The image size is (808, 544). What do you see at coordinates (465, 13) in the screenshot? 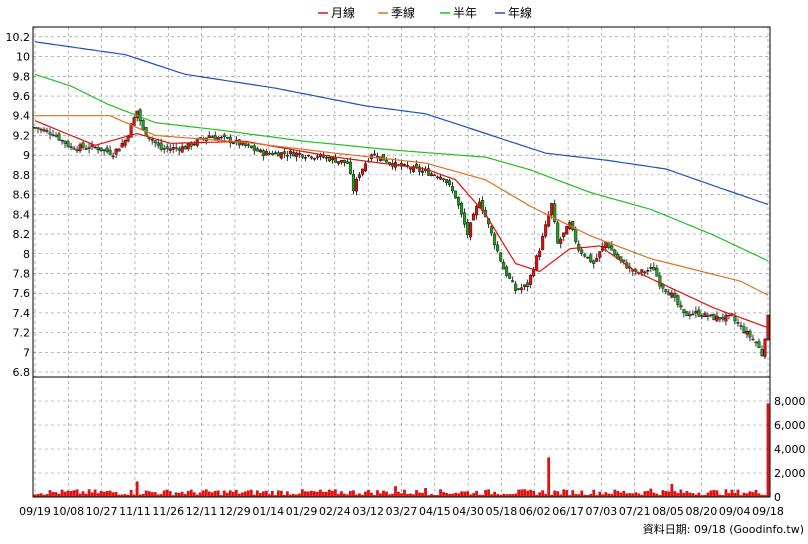
I see `legend-label-ma_halfyear: 半年` at bounding box center [465, 13].